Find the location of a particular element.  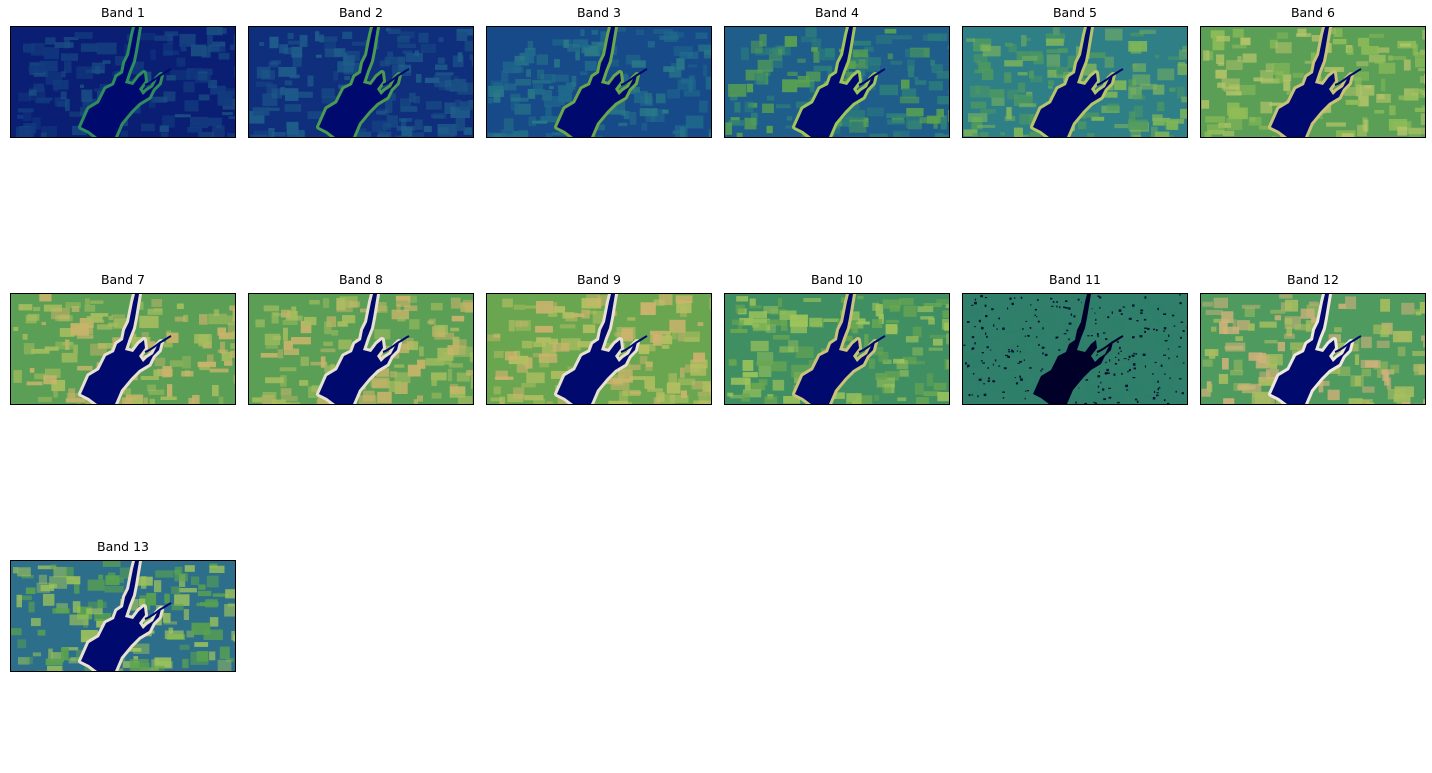

band-title: Band 2 is located at coordinates (361, 12).